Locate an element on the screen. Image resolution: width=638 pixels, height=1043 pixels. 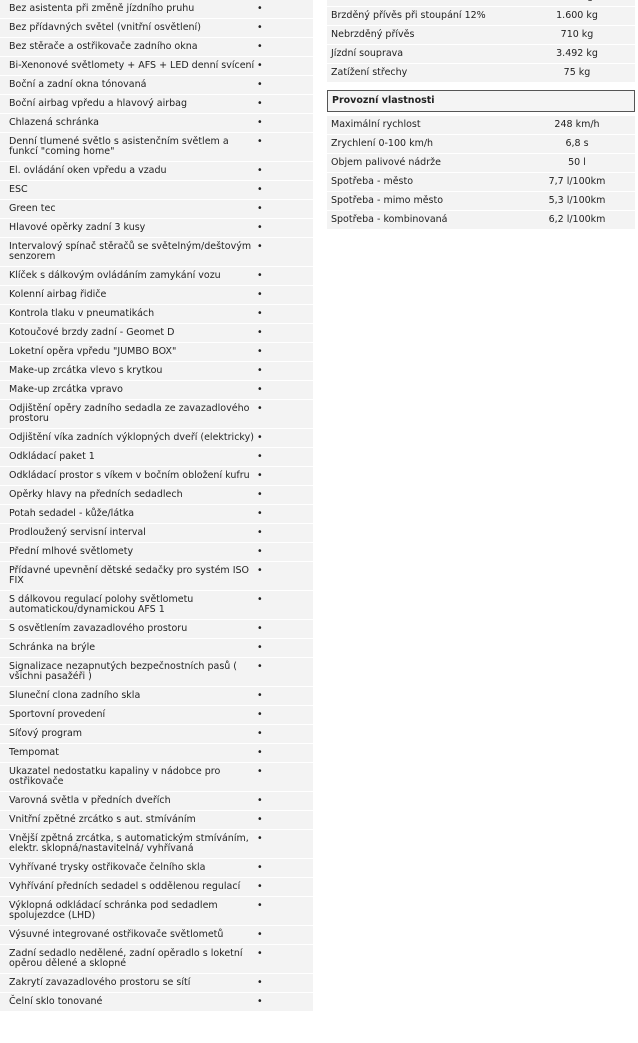
row-label: Bez asistenta při změně jízdního pruhu is located at coordinates (102, 8).